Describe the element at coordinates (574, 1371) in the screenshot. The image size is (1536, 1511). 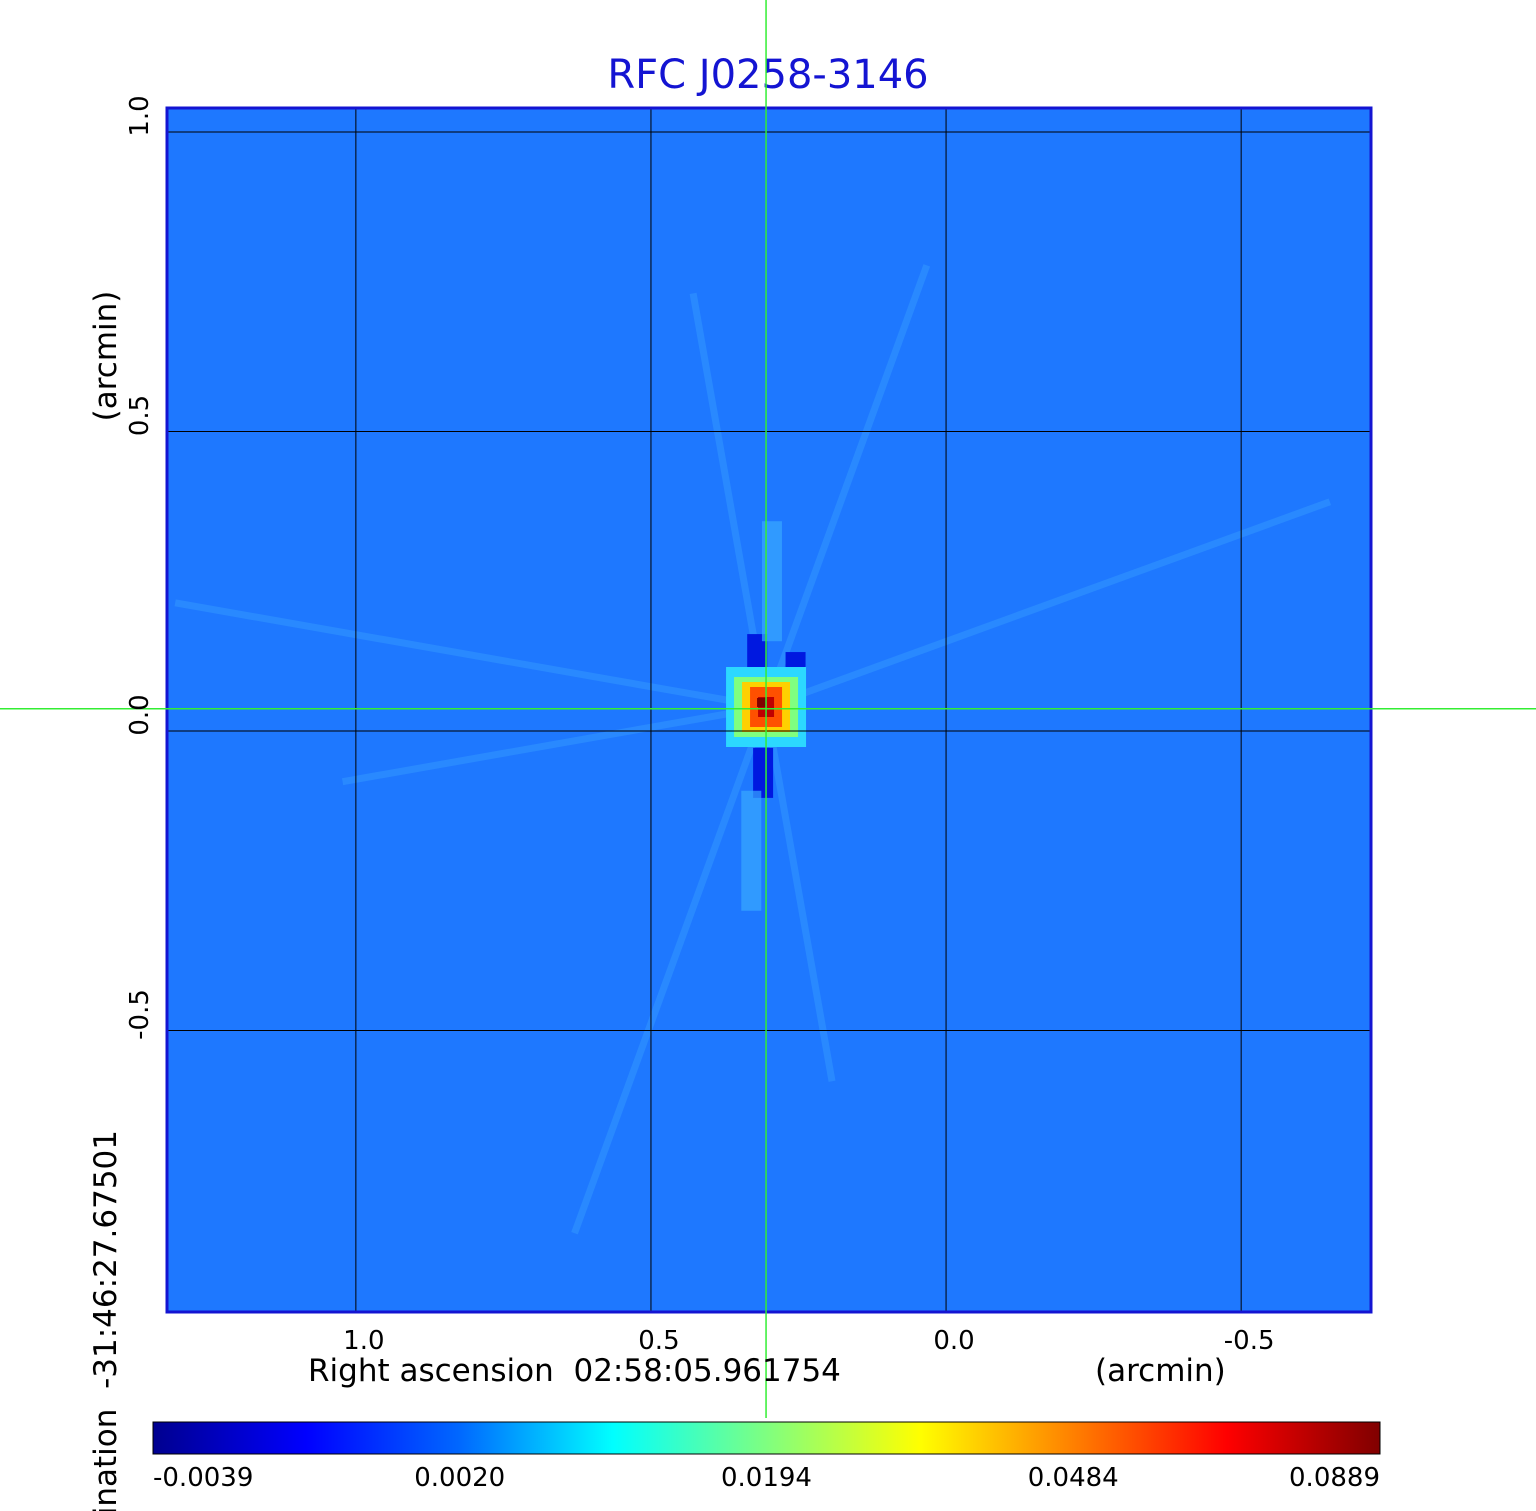
I see `x-axis-label: Right ascension 02:58:05.961754` at that location.